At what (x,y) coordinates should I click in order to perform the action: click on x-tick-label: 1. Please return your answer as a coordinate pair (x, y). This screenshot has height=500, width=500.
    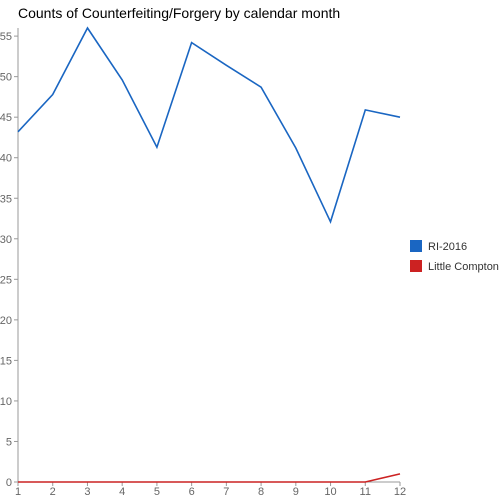
    Looking at the image, I should click on (18, 492).